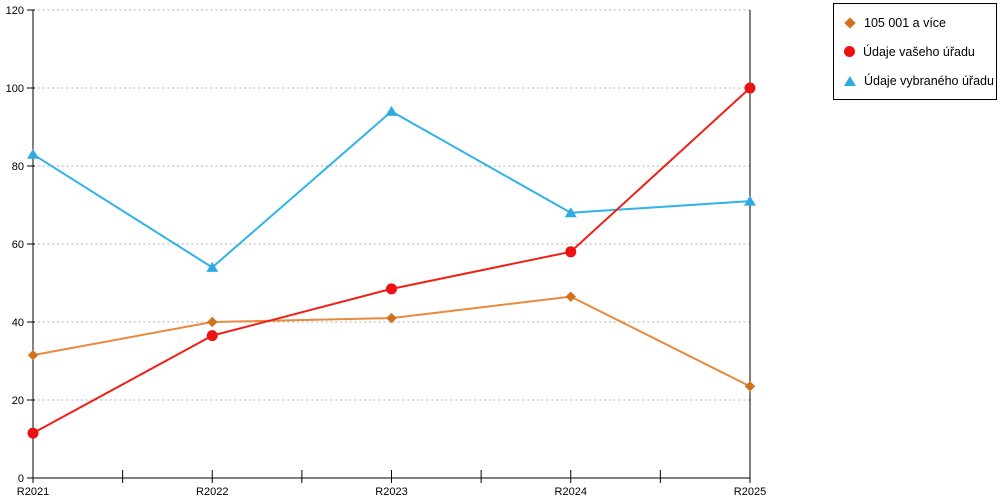 This screenshot has width=1000, height=500. What do you see at coordinates (18, 245) in the screenshot?
I see `y-axis-tick-label: 60` at bounding box center [18, 245].